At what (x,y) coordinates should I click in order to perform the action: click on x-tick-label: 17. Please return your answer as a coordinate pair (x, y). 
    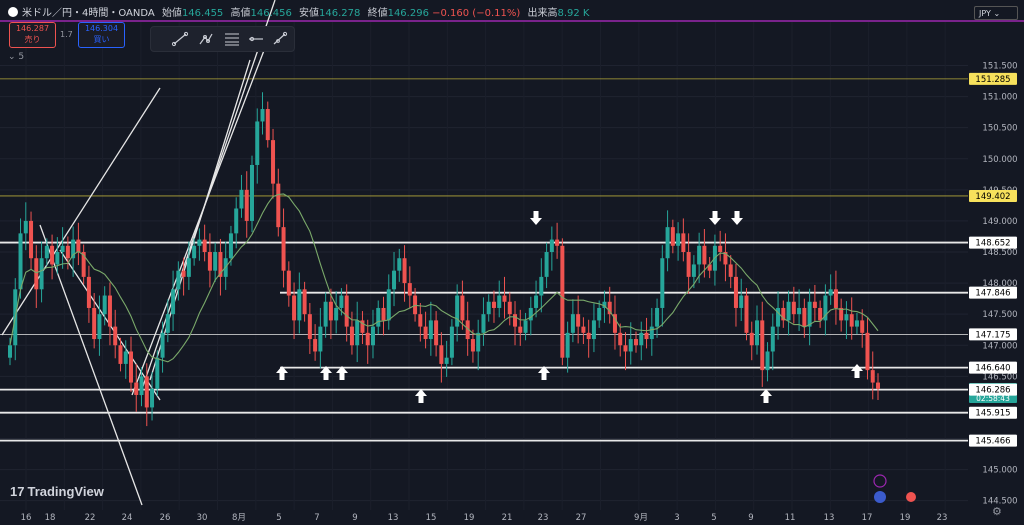
    Looking at the image, I should click on (867, 518).